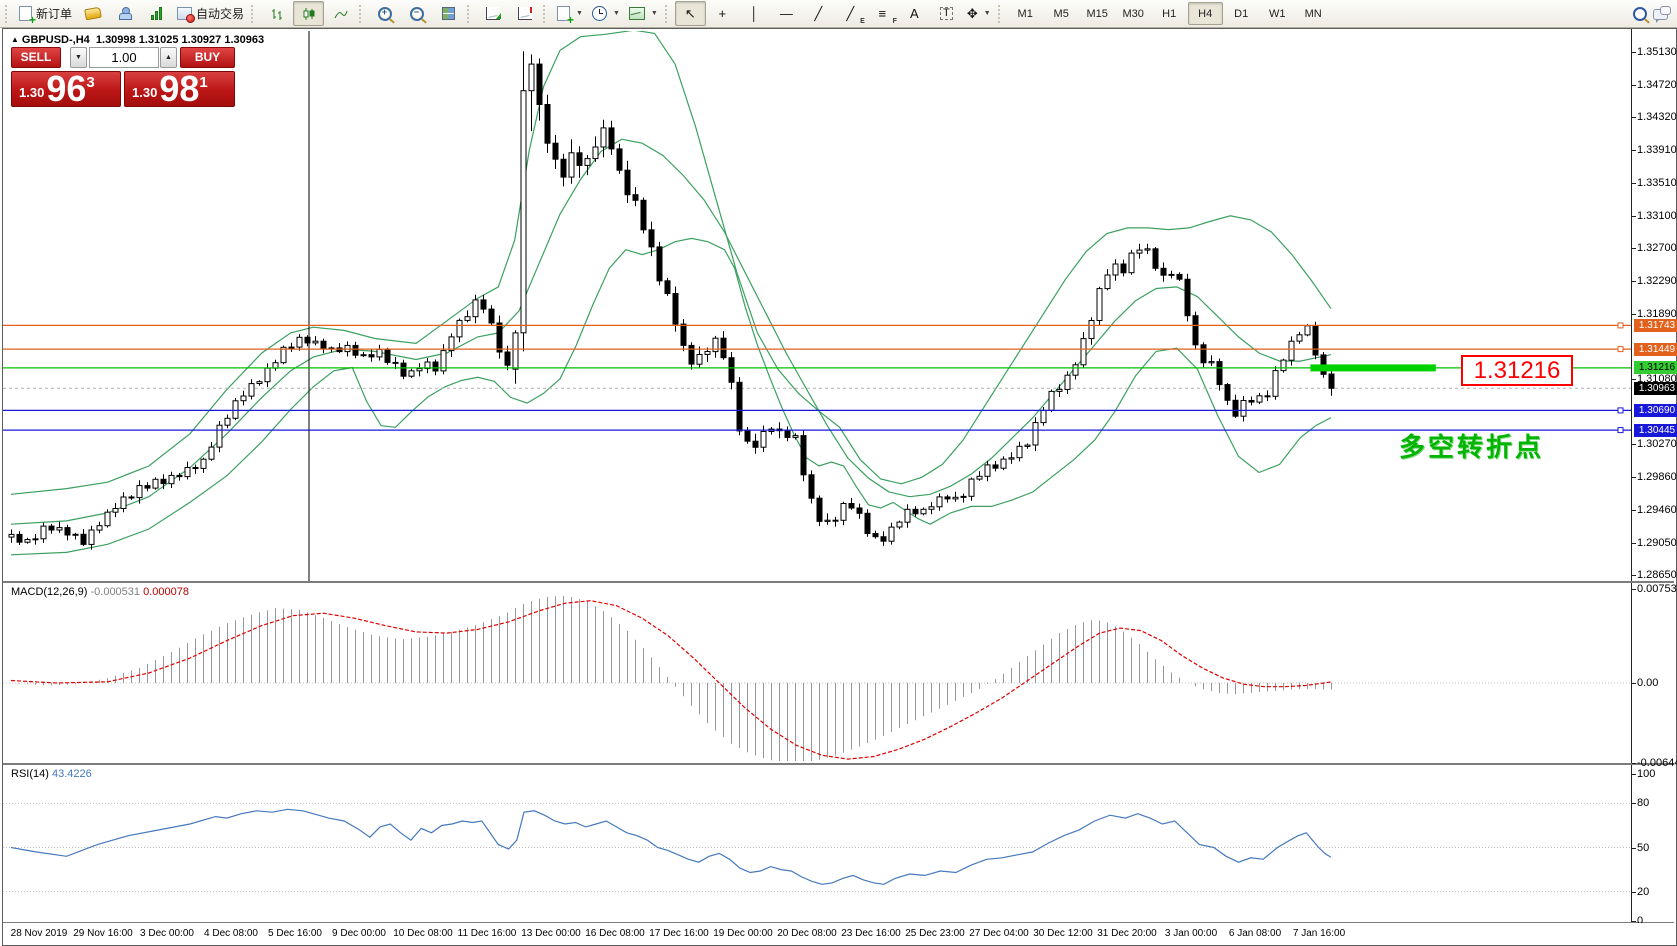 The image size is (1677, 946). Describe the element at coordinates (1657, 117) in the screenshot. I see `price-tick-label: 1.34320` at that location.